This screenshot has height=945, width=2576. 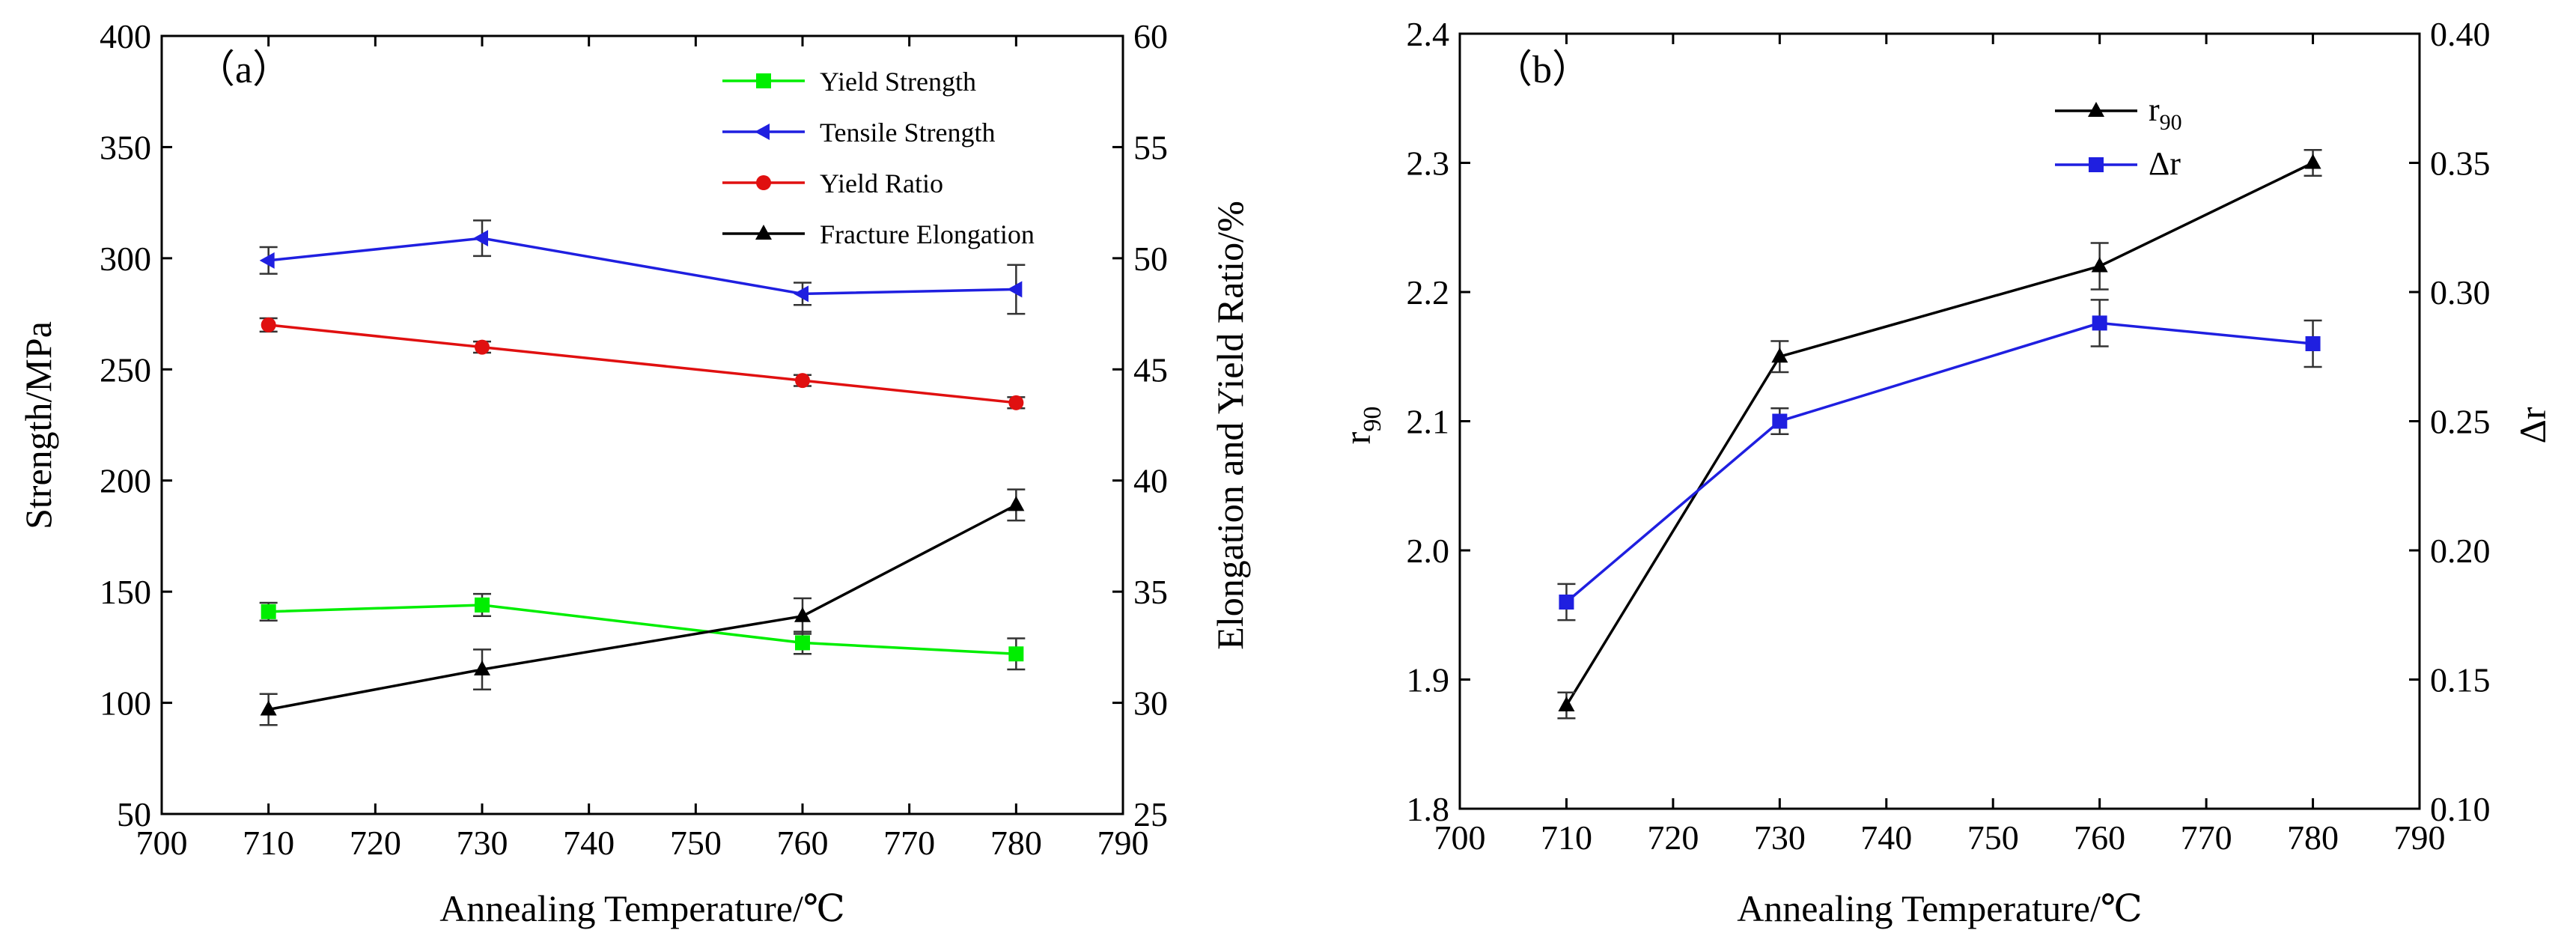 What do you see at coordinates (1428, 809) in the screenshot?
I see `y-left-tick-label: 1.8` at bounding box center [1428, 809].